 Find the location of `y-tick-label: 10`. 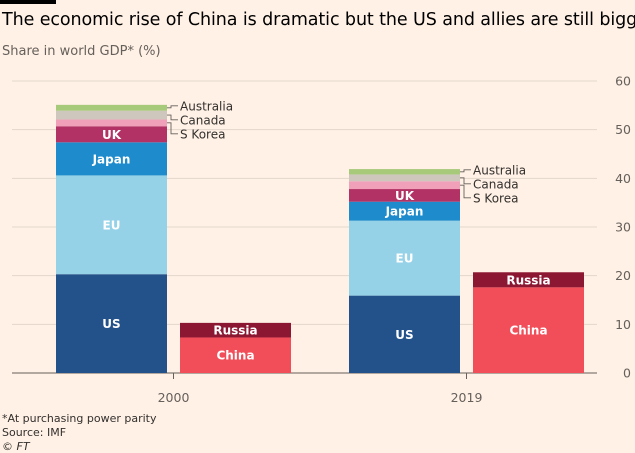

y-tick-label: 10 is located at coordinates (623, 324).